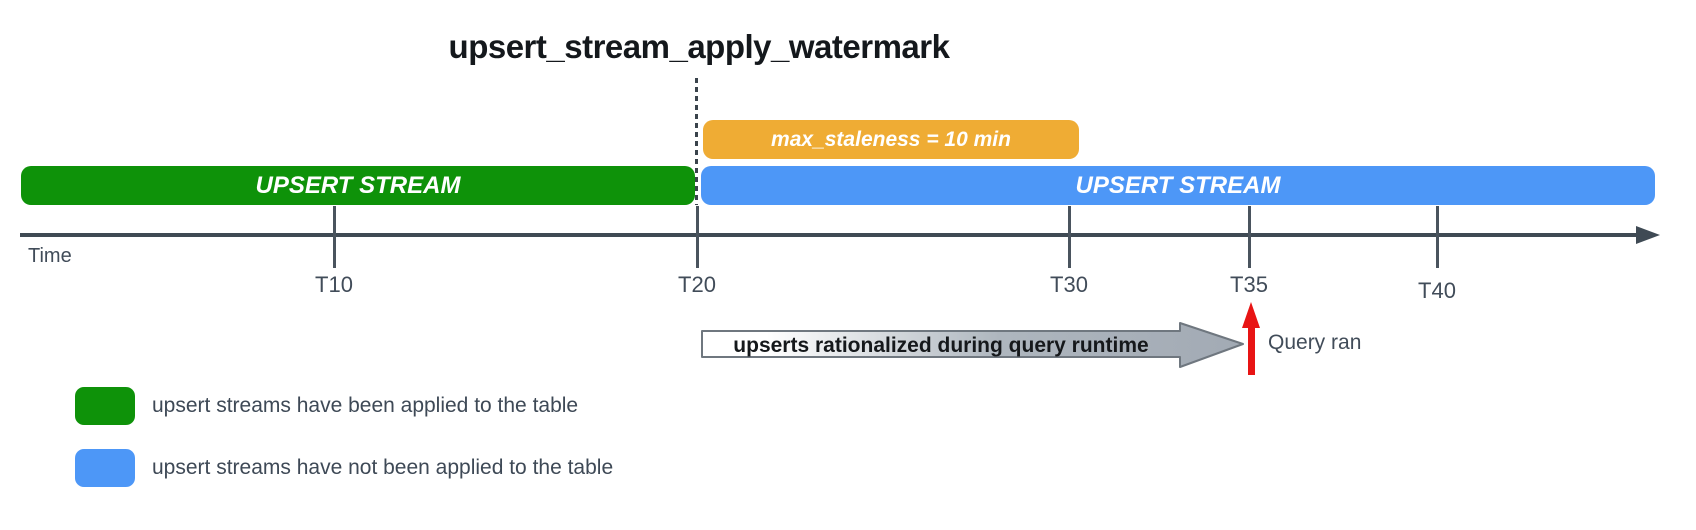 Image resolution: width=1696 pixels, height=530 pixels. What do you see at coordinates (334, 284) in the screenshot?
I see `tick-label-t10: T10` at bounding box center [334, 284].